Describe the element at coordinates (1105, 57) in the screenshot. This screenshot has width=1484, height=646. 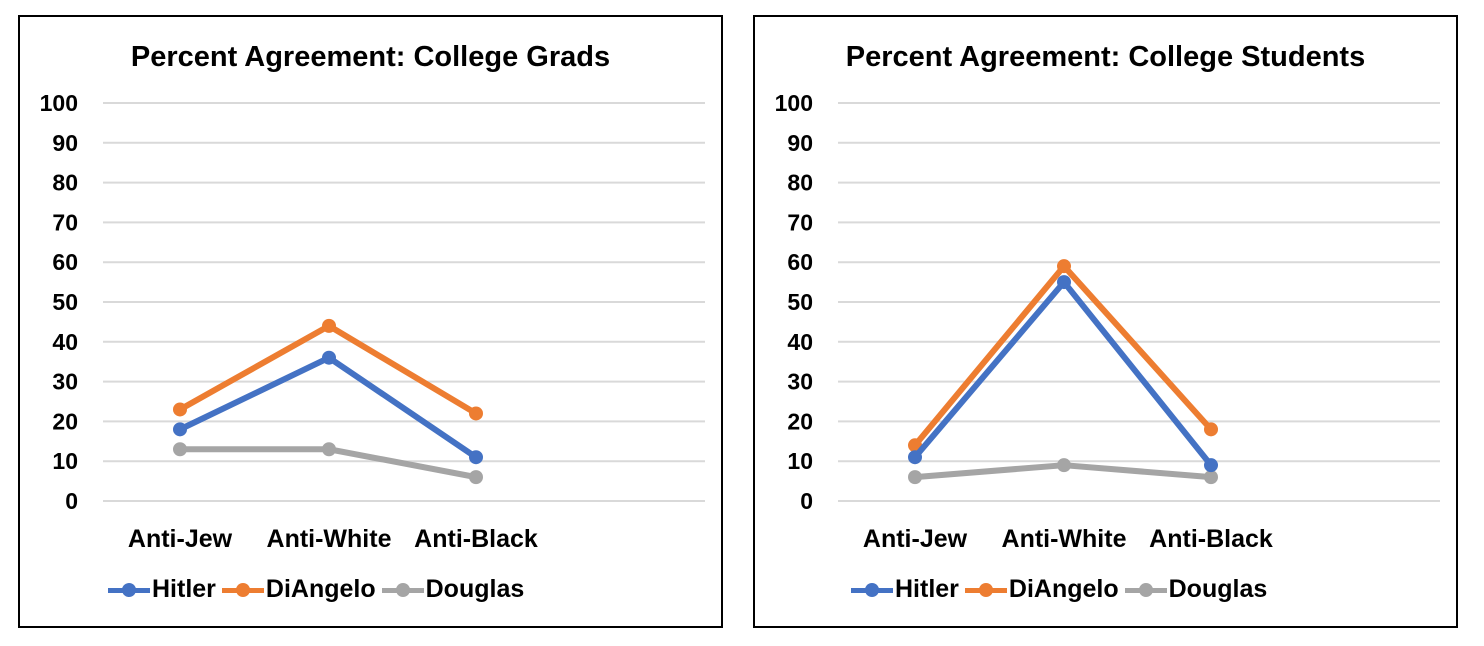
I see `chart-title: Percent Agreement: College Students` at that location.